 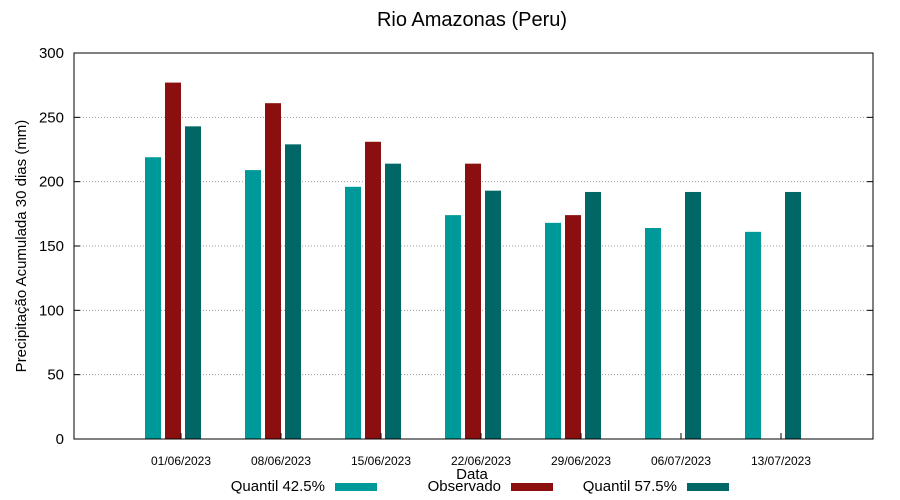 What do you see at coordinates (681, 461) in the screenshot?
I see `x-tick-label: 06/07/2023` at bounding box center [681, 461].